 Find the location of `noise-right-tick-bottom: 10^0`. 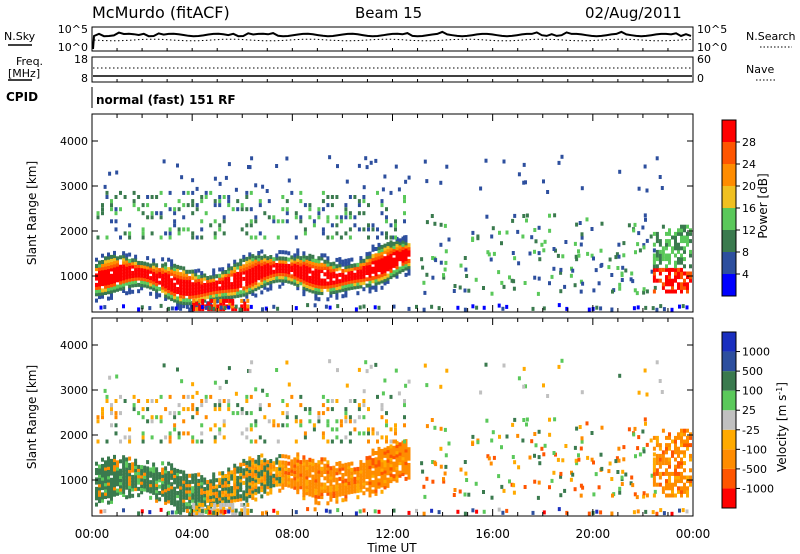

noise-right-tick-bottom: 10^0 is located at coordinates (712, 47).